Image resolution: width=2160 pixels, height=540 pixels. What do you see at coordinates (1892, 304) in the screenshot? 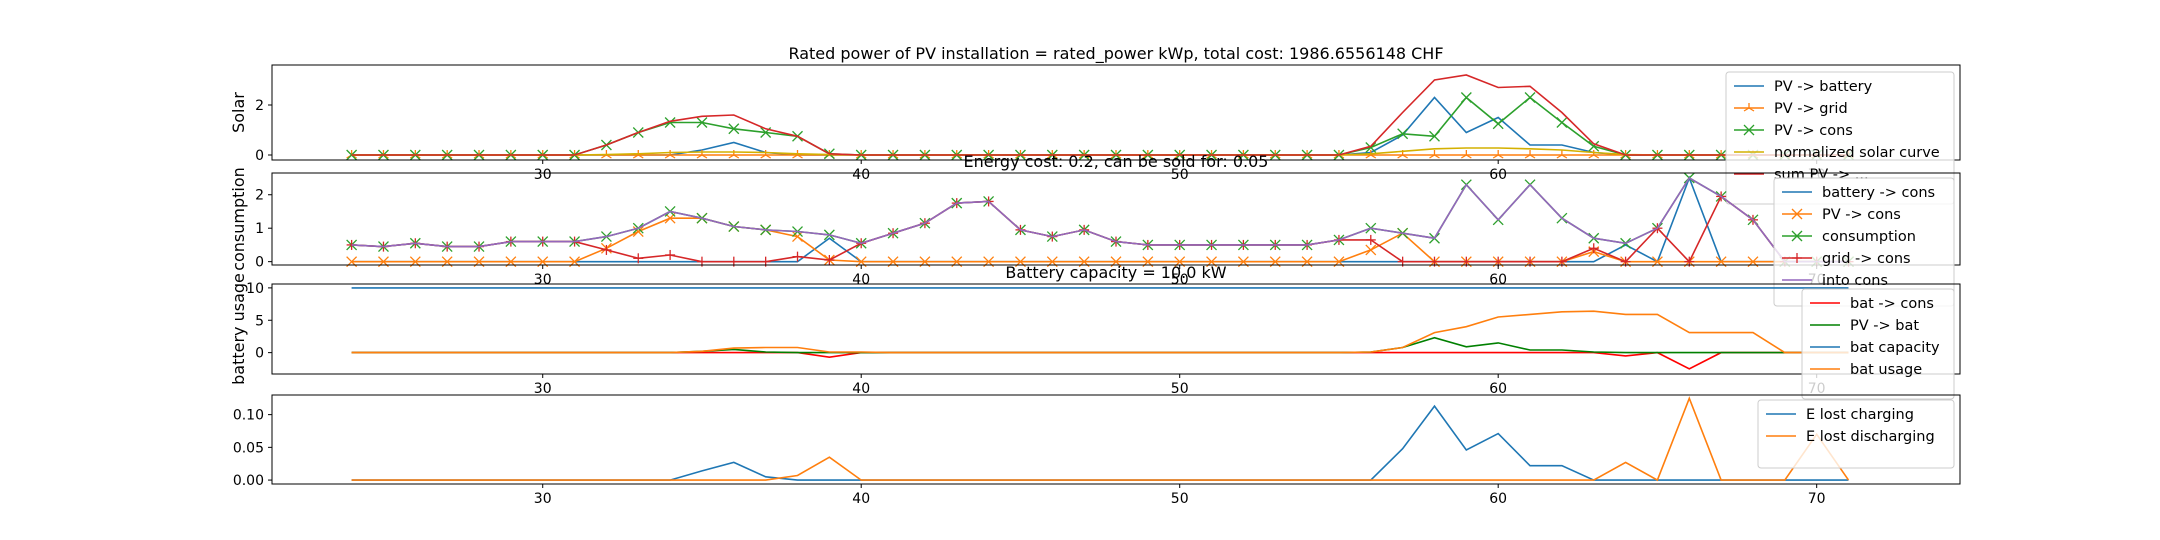
I see `legend-label: bat -> cons` at bounding box center [1892, 304].